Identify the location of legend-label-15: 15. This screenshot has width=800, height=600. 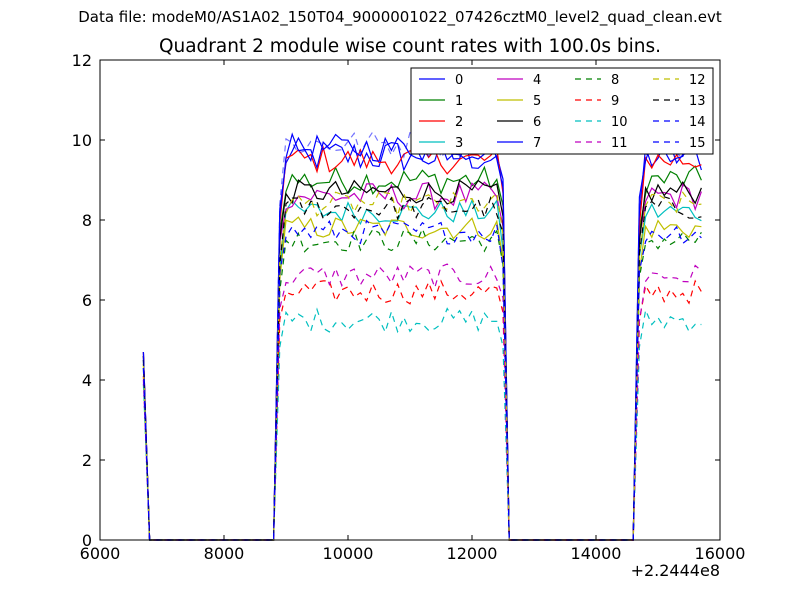
(697, 143).